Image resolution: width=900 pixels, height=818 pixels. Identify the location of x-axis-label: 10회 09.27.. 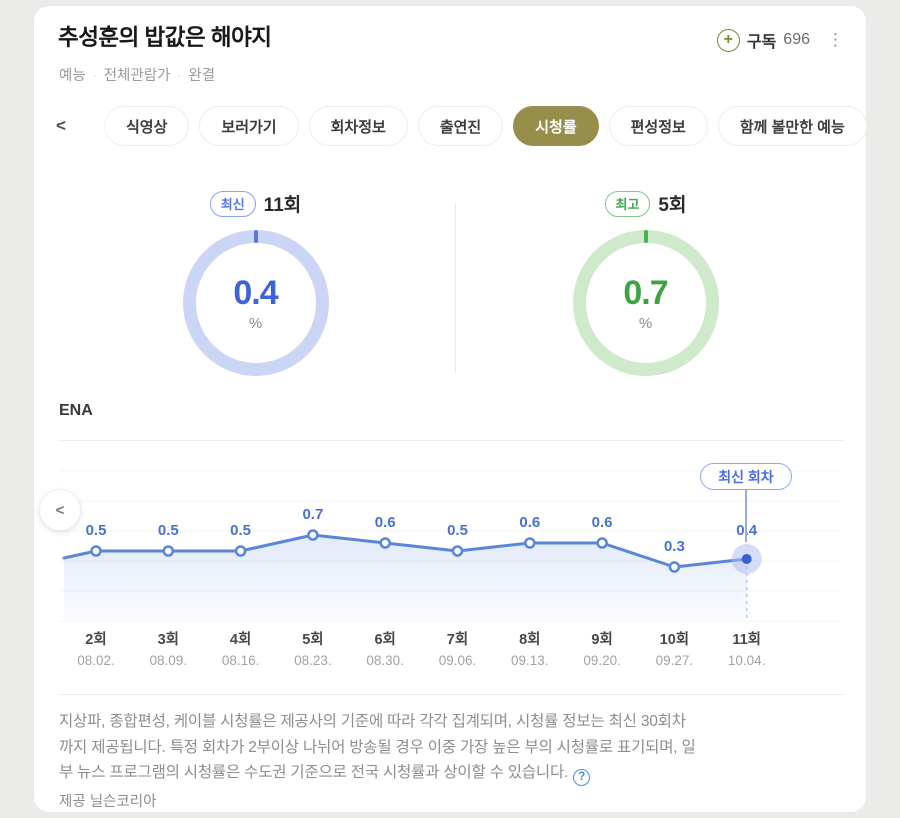
(674, 648).